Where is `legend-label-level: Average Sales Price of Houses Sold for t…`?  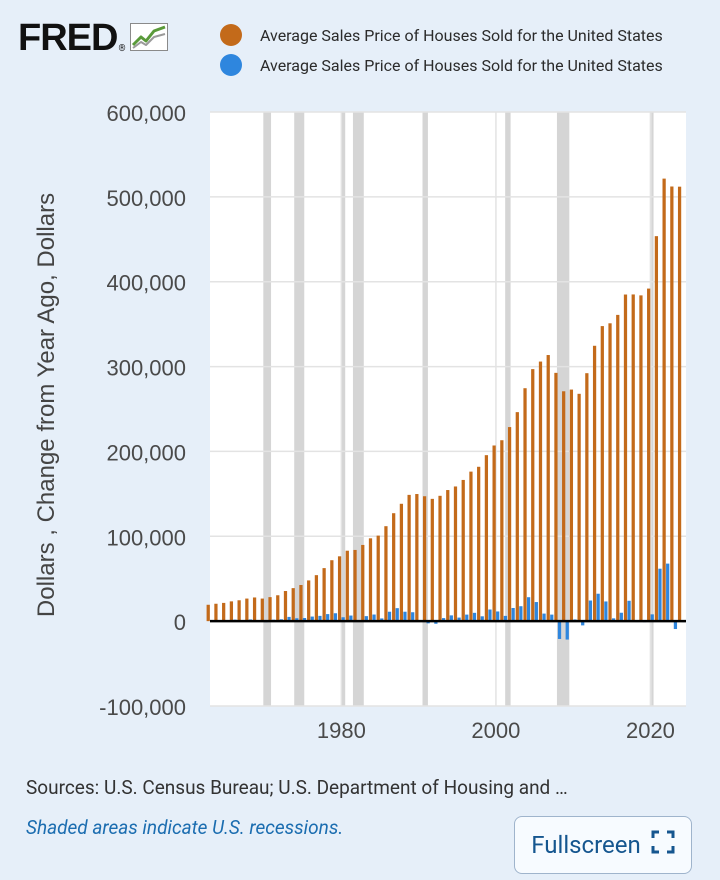 legend-label-level: Average Sales Price of Houses Sold for t… is located at coordinates (461, 35).